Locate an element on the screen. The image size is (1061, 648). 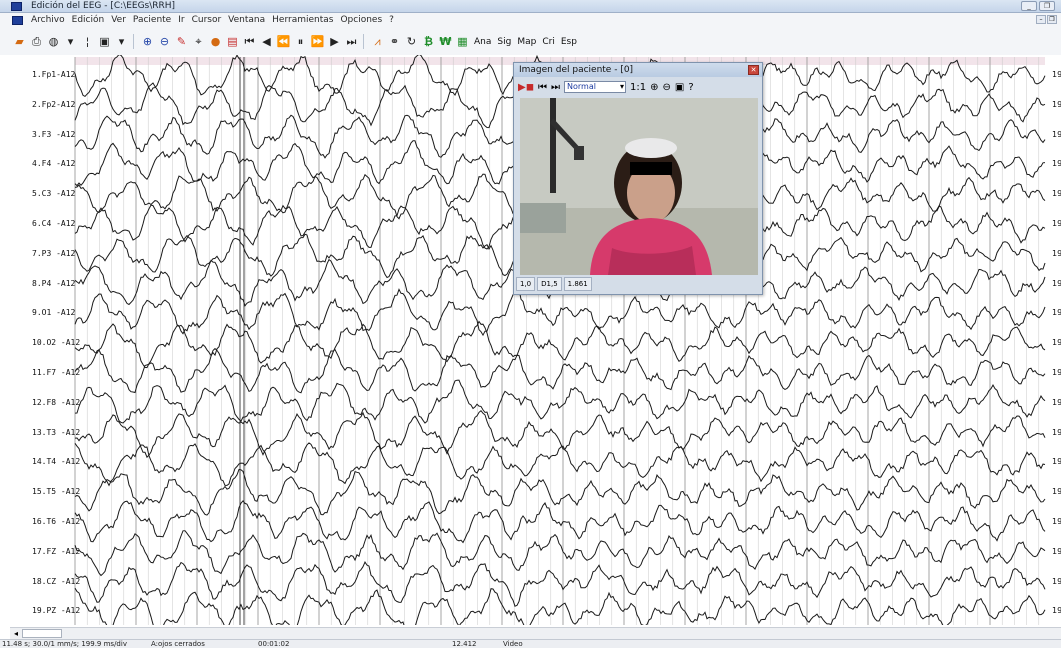
channel-label: 16.T6 -A12 is located at coordinates (56, 521).